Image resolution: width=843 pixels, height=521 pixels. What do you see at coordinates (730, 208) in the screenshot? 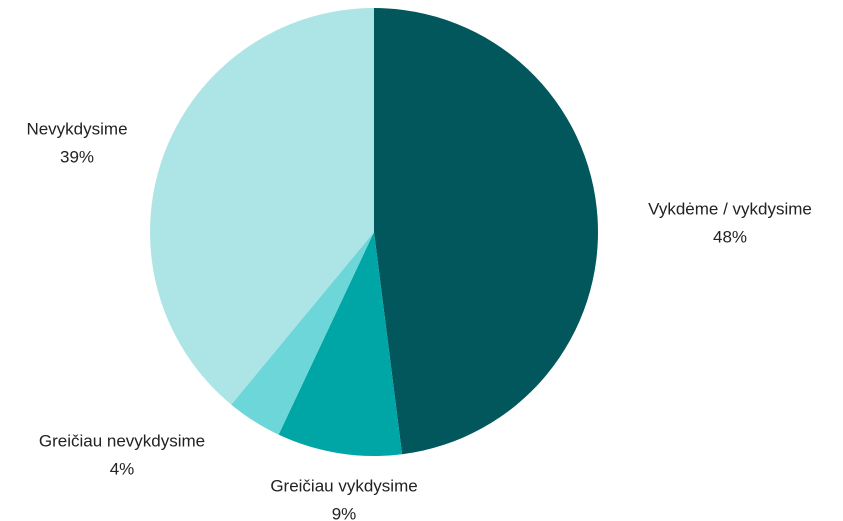
I see `slice-label: Vykdėme / vykdysime` at bounding box center [730, 208].